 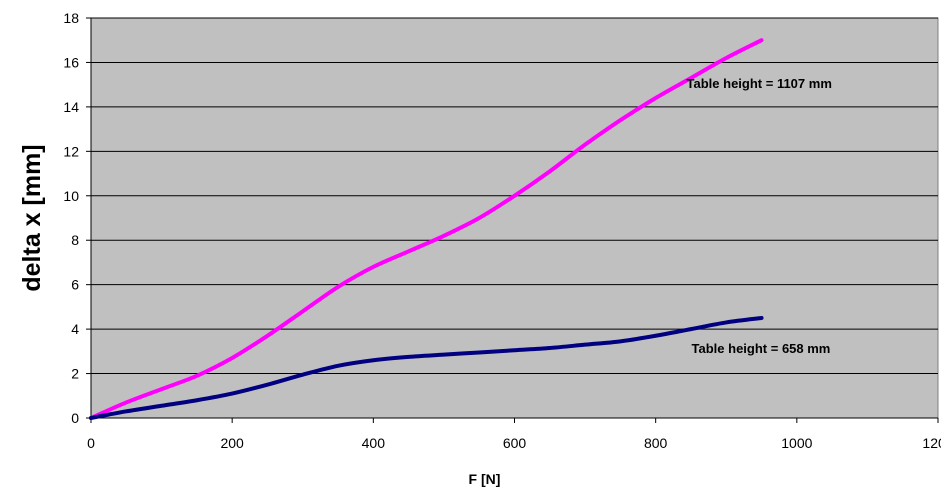 I want to click on x-tick-label: 0, so click(x=91, y=443).